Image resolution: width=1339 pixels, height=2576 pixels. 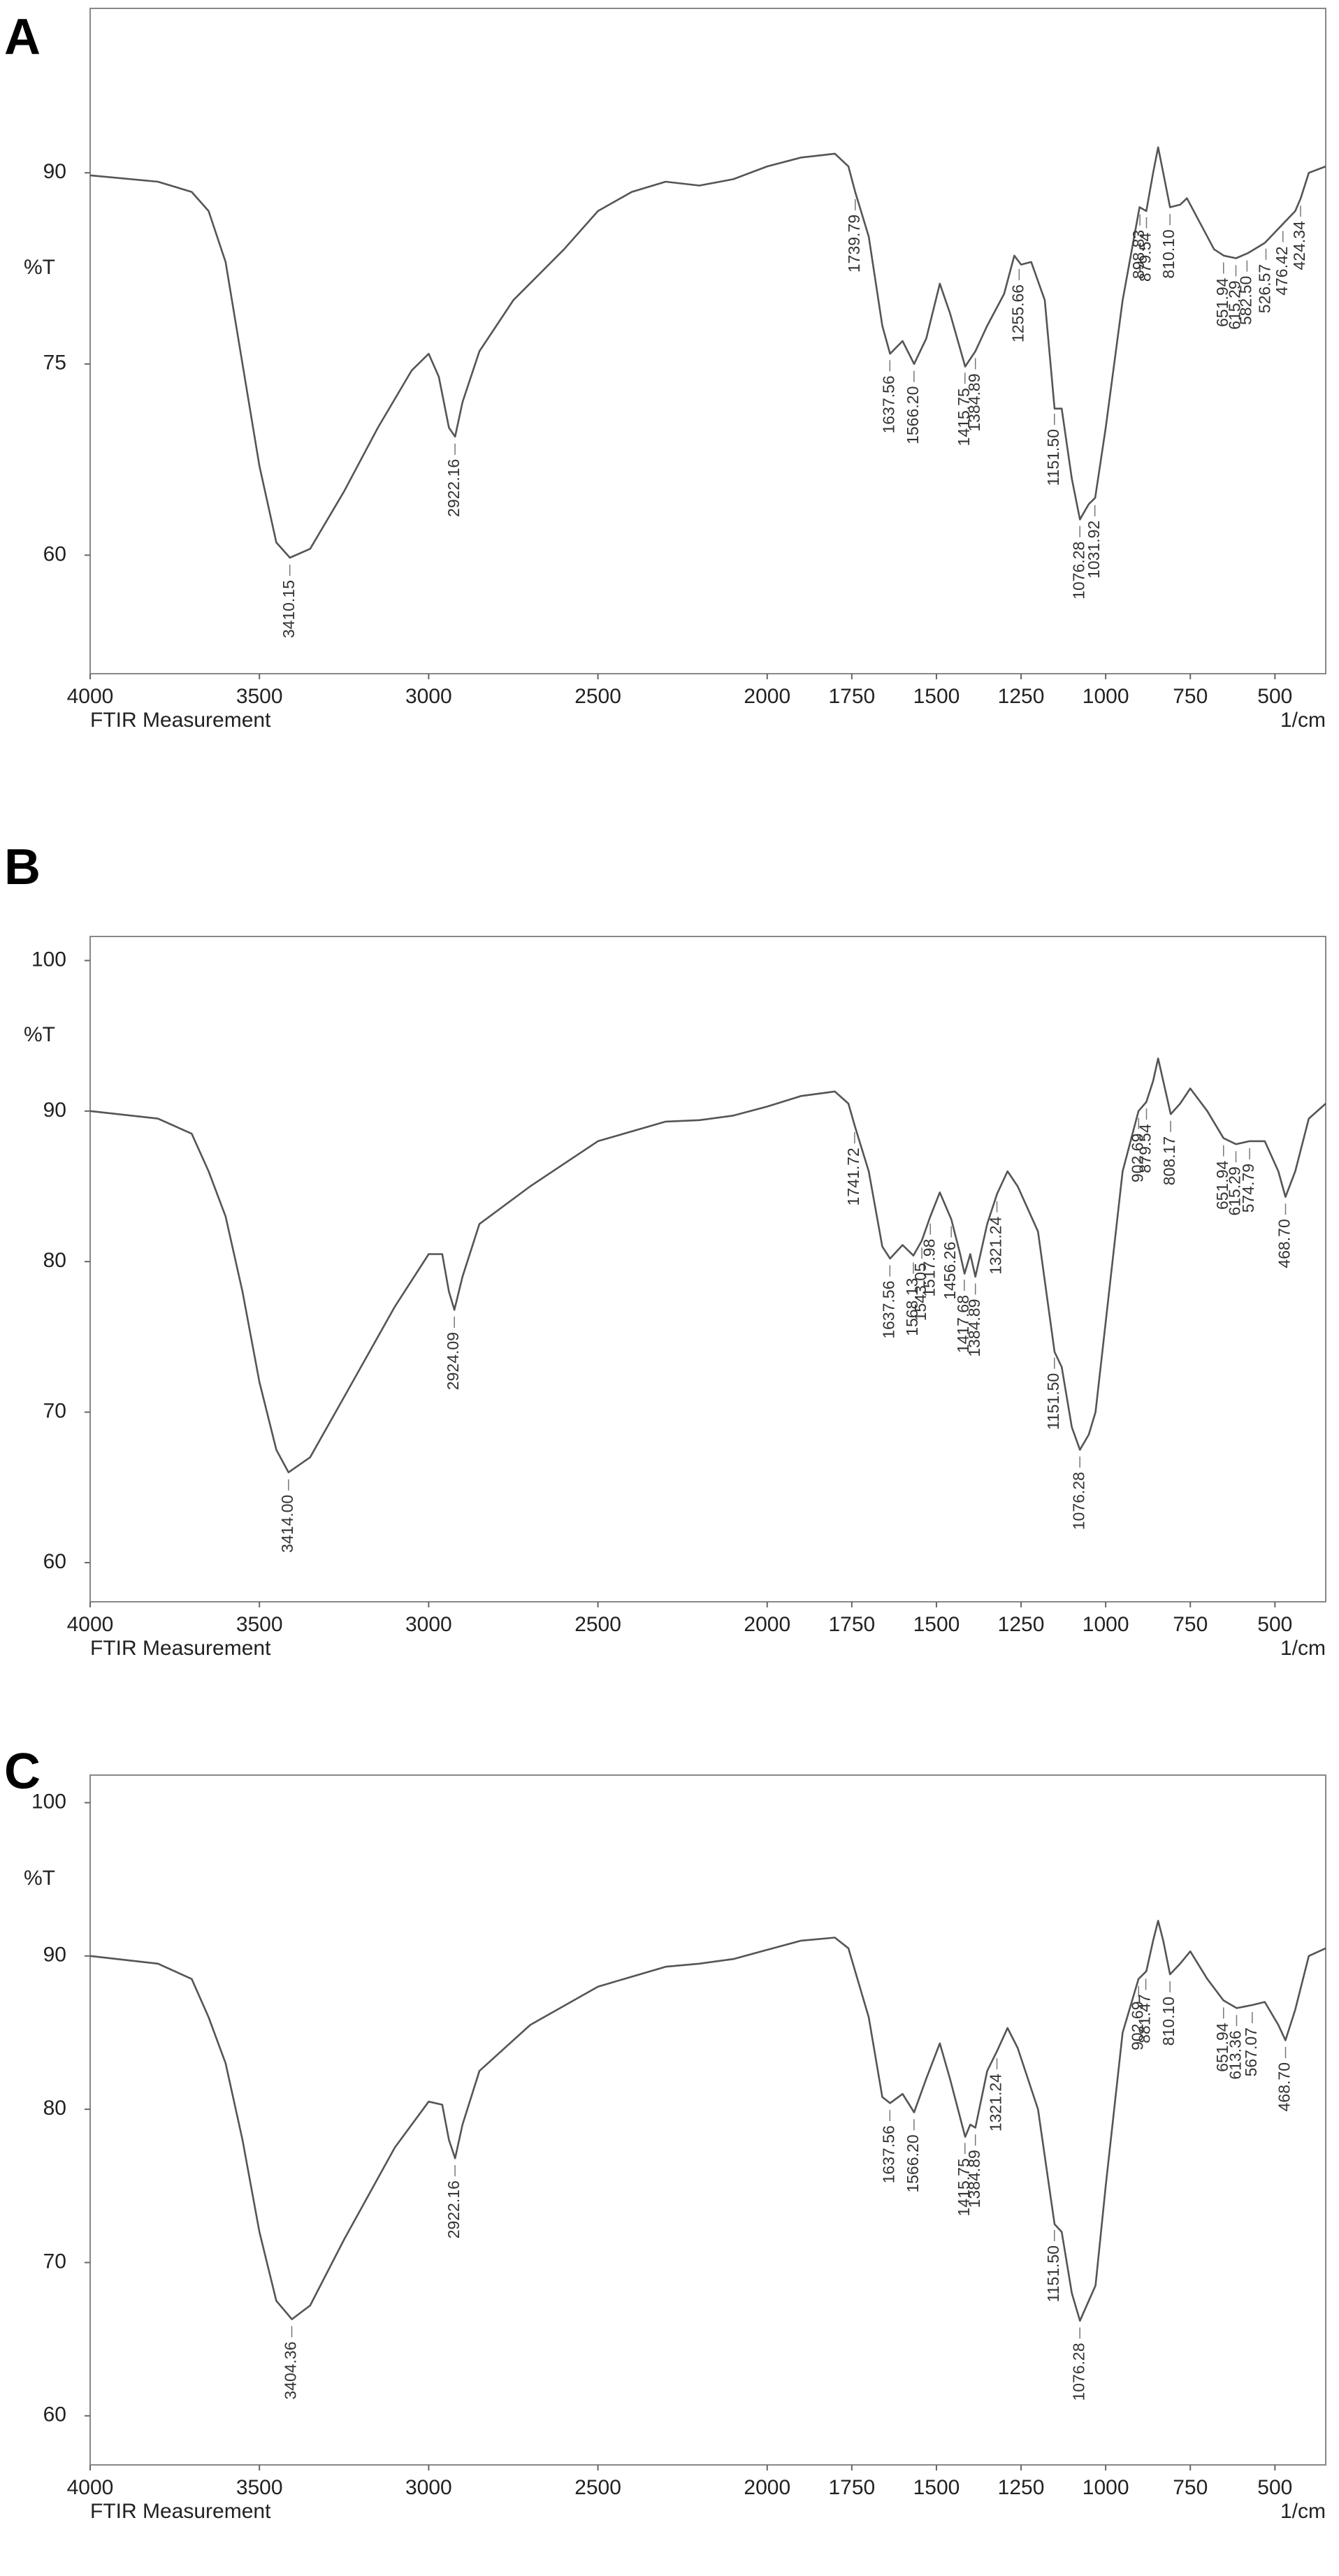 What do you see at coordinates (1138, 254) in the screenshot?
I see `peak-label: 898.83` at bounding box center [1138, 254].